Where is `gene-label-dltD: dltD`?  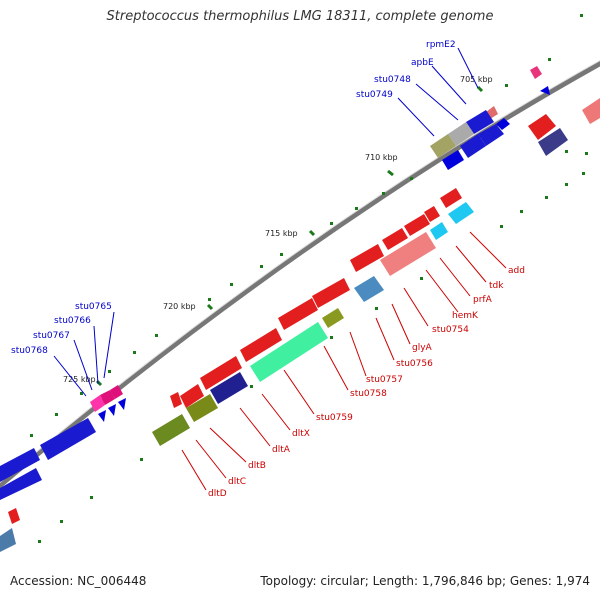
gene-label-dltD: dltD is located at coordinates (217, 494).